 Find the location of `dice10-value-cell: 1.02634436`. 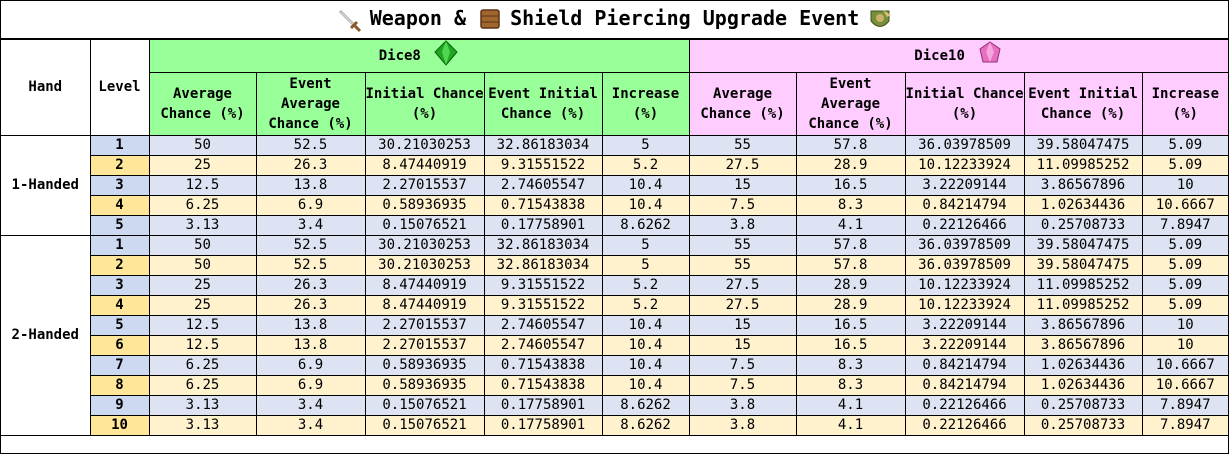

dice10-value-cell: 1.02634436 is located at coordinates (1083, 385).